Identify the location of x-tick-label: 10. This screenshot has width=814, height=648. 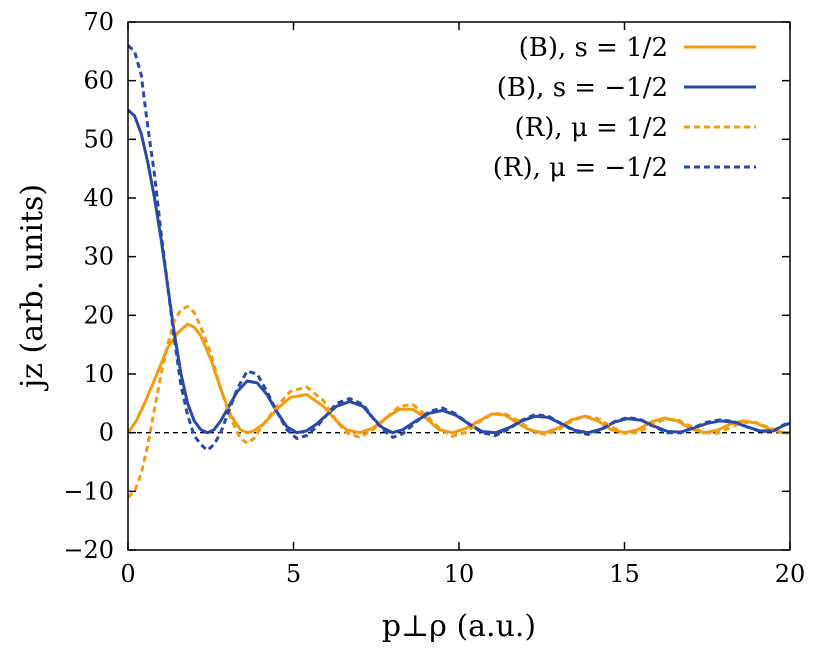
(459, 574).